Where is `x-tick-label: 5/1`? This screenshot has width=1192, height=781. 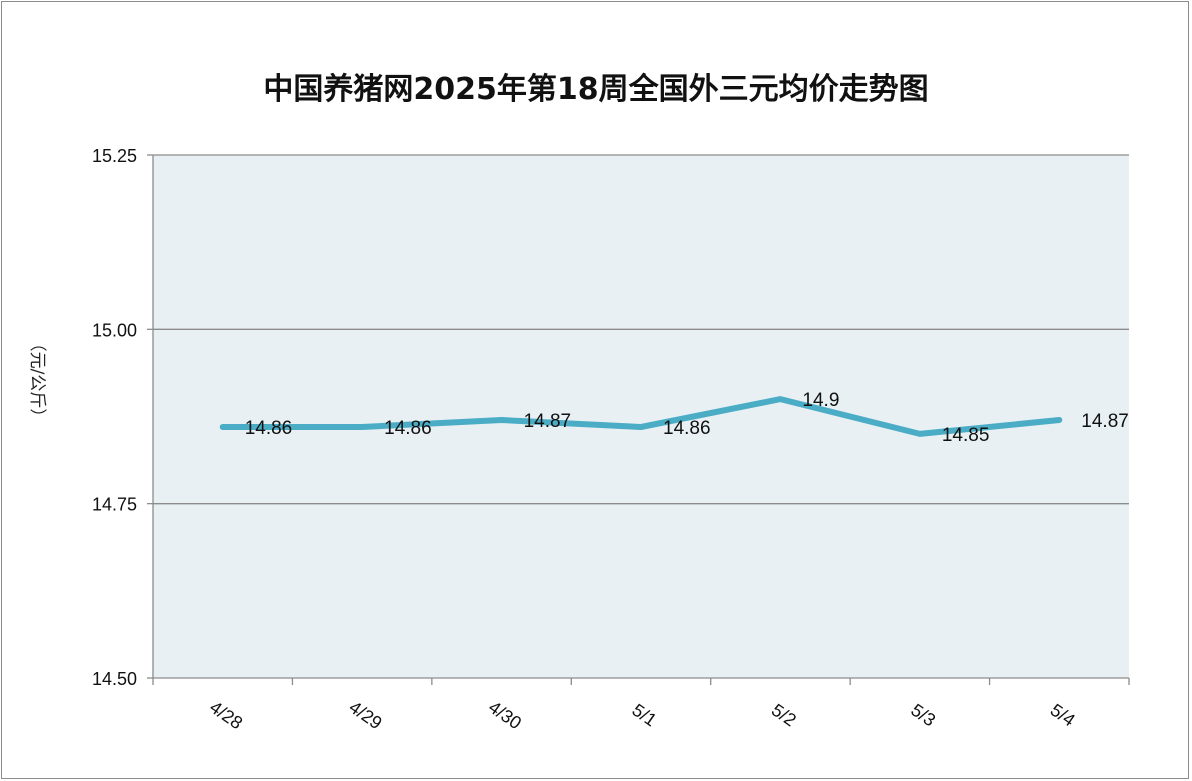
x-tick-label: 5/1 is located at coordinates (644, 715).